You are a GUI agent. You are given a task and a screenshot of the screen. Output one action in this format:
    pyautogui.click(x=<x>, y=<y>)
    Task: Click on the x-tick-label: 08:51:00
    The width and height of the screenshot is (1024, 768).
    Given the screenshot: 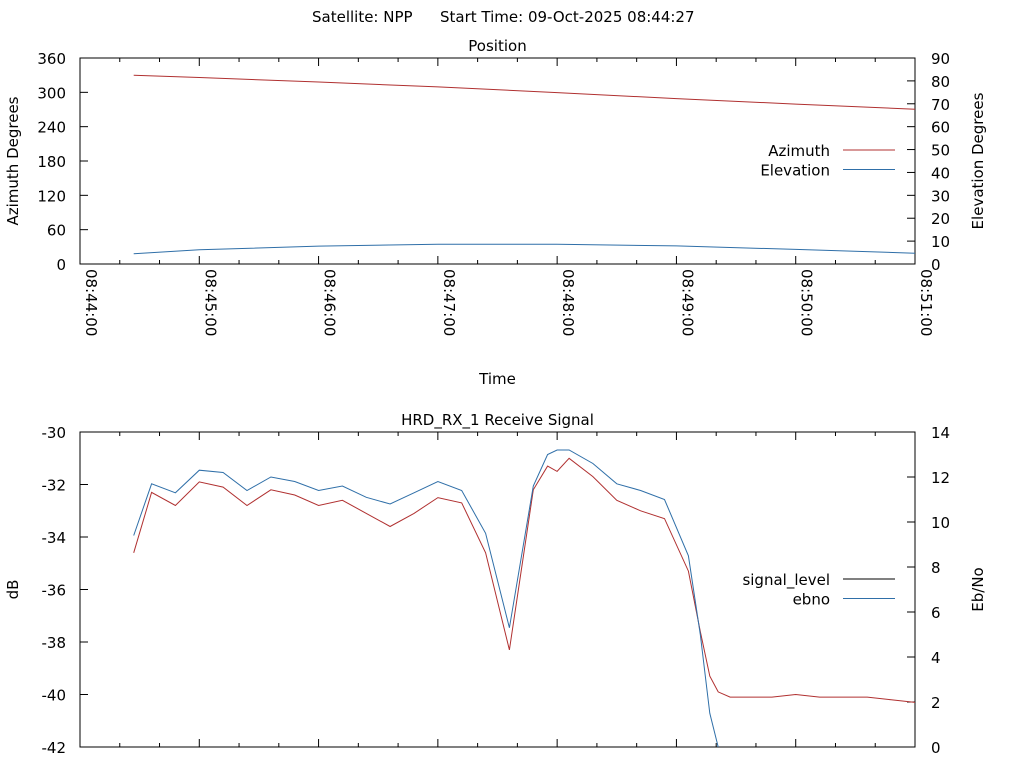 What is the action you would take?
    pyautogui.click(x=926, y=302)
    